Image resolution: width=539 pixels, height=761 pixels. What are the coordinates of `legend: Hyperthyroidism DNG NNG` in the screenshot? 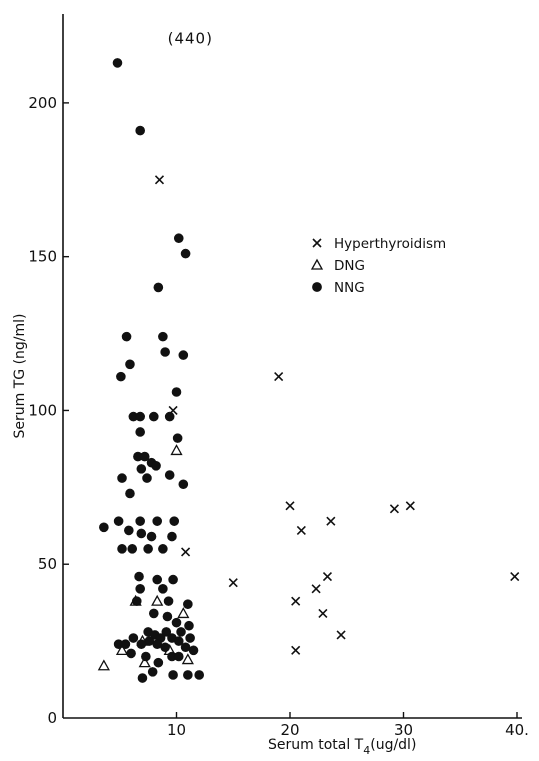 It's located at (378, 266).